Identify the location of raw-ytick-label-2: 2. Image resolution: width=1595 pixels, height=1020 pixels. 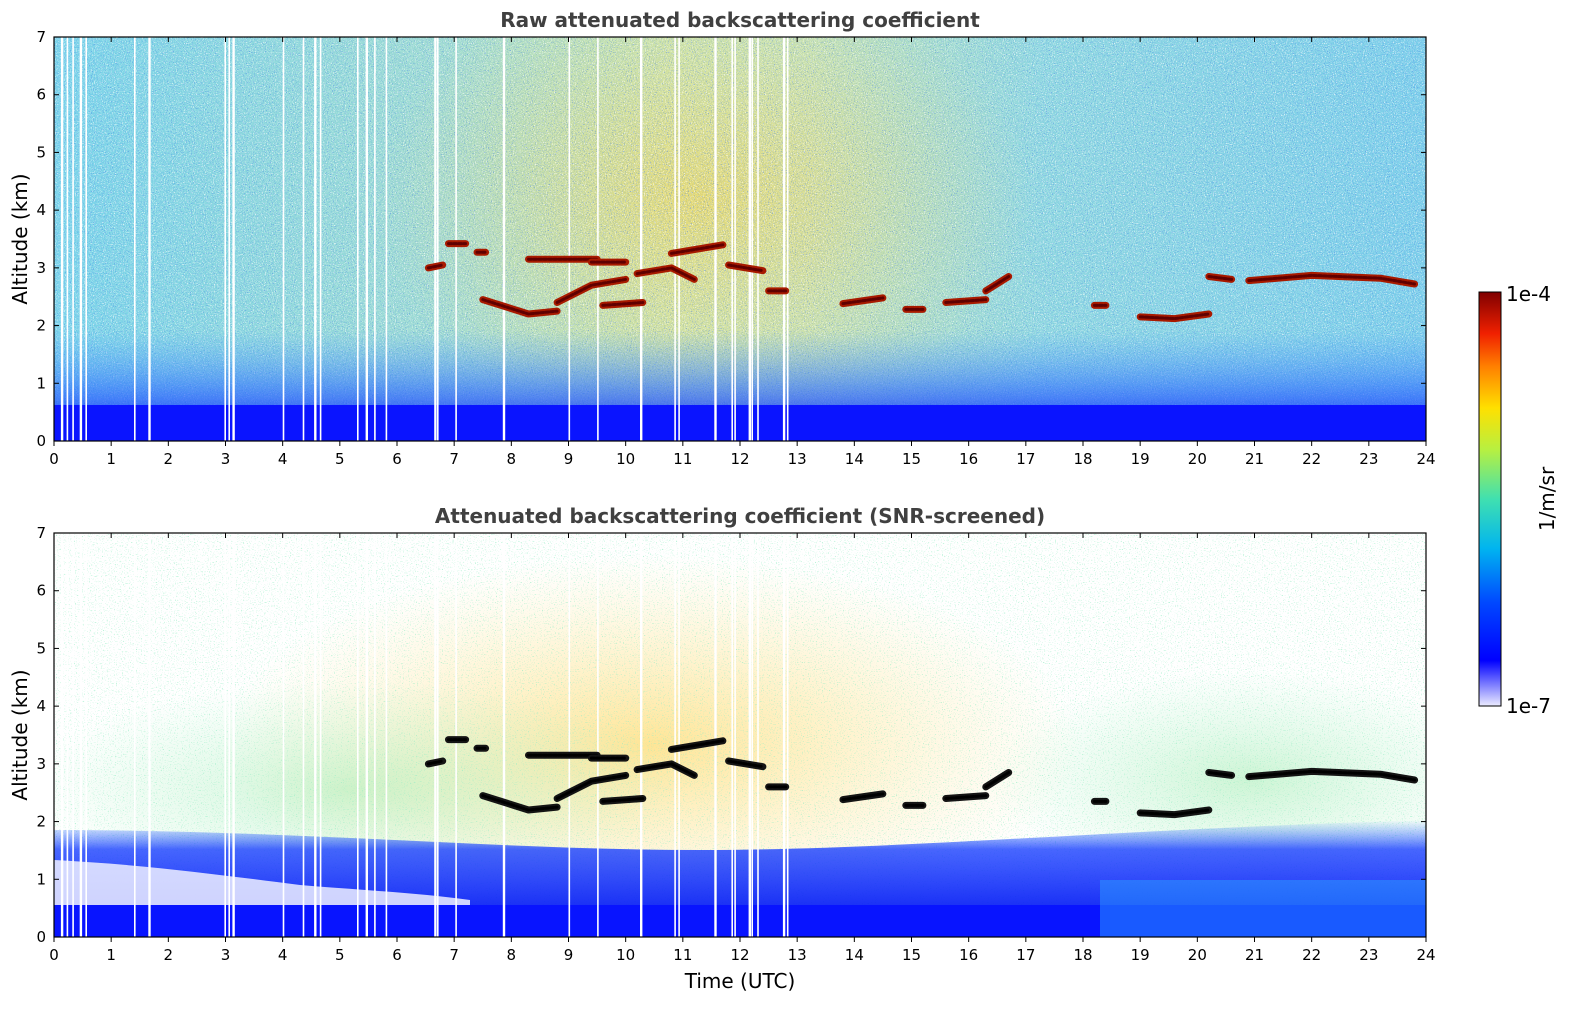
(41, 326).